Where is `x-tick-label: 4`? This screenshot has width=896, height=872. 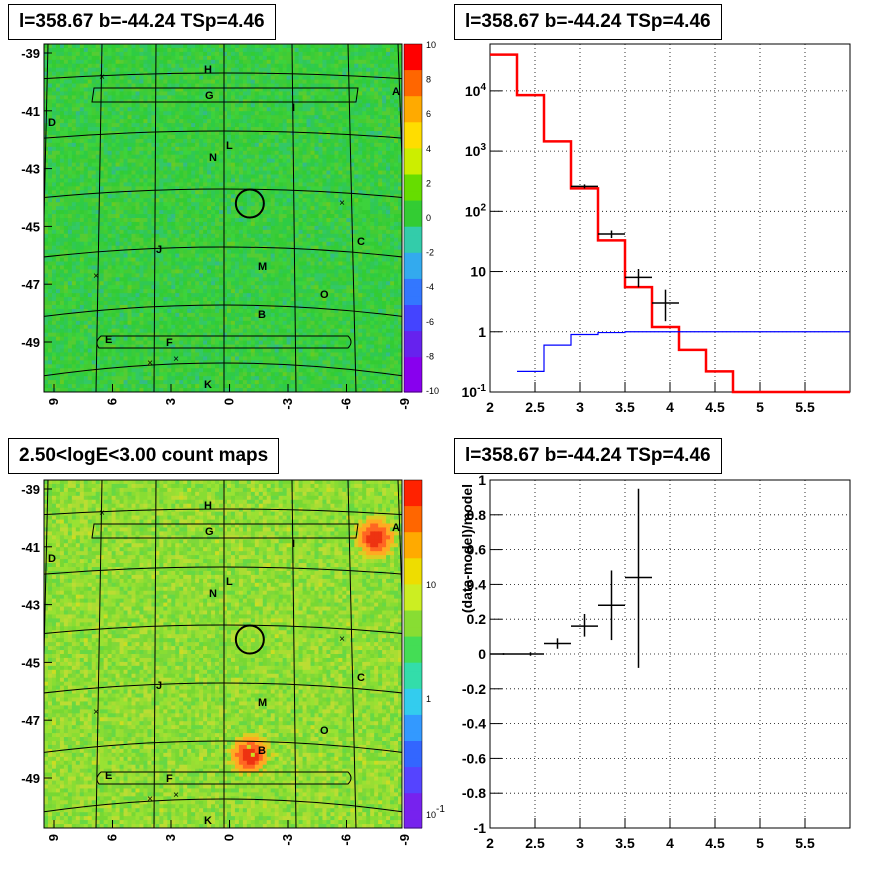
x-tick-label: 4 is located at coordinates (670, 407).